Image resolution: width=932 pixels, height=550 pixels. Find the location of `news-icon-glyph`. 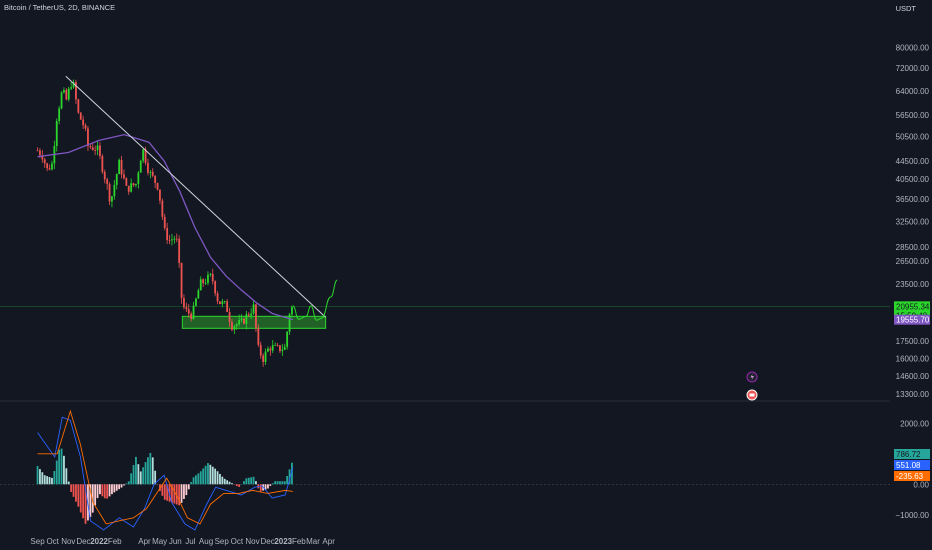

news-icon-glyph is located at coordinates (752, 395).